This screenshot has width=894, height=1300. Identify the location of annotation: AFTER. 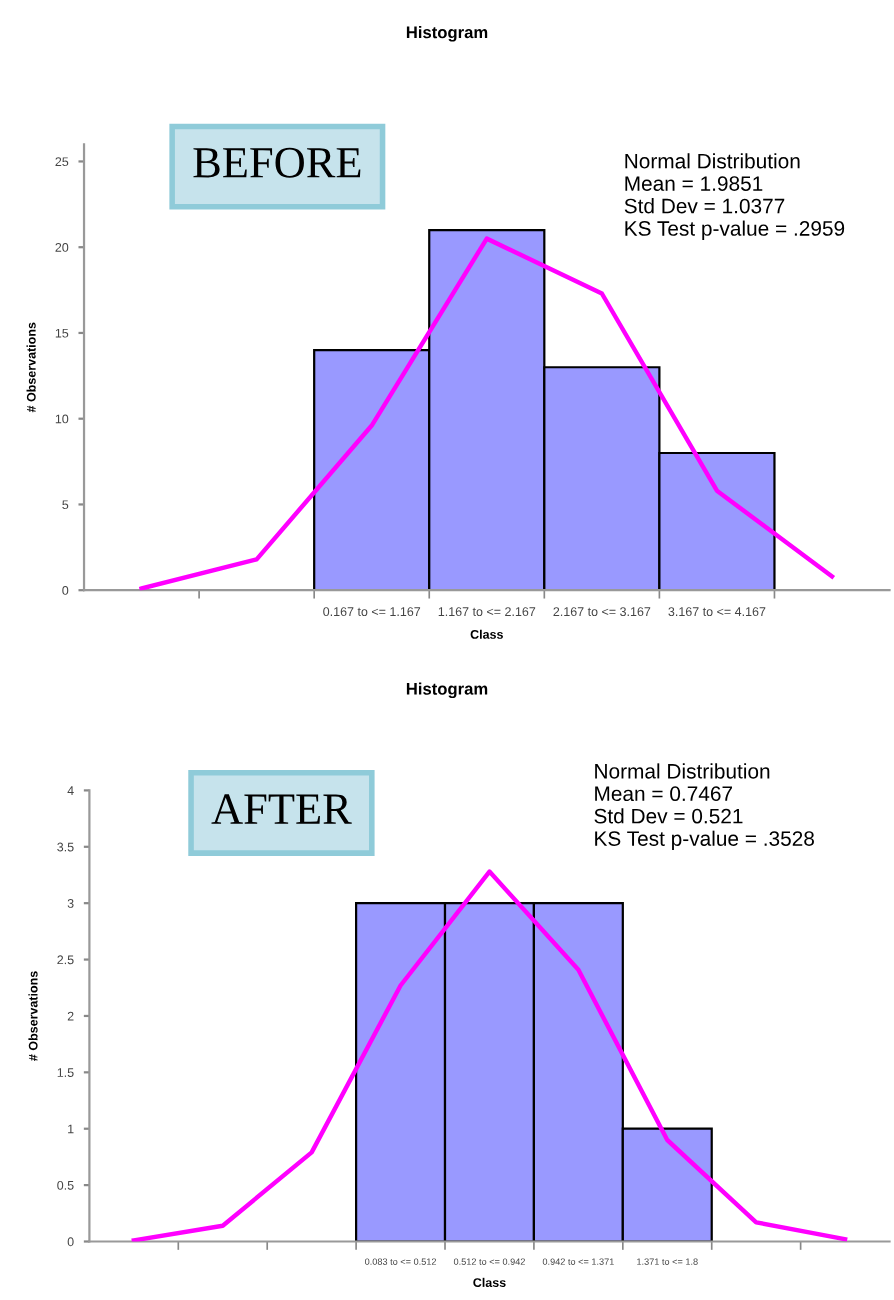
(281, 809).